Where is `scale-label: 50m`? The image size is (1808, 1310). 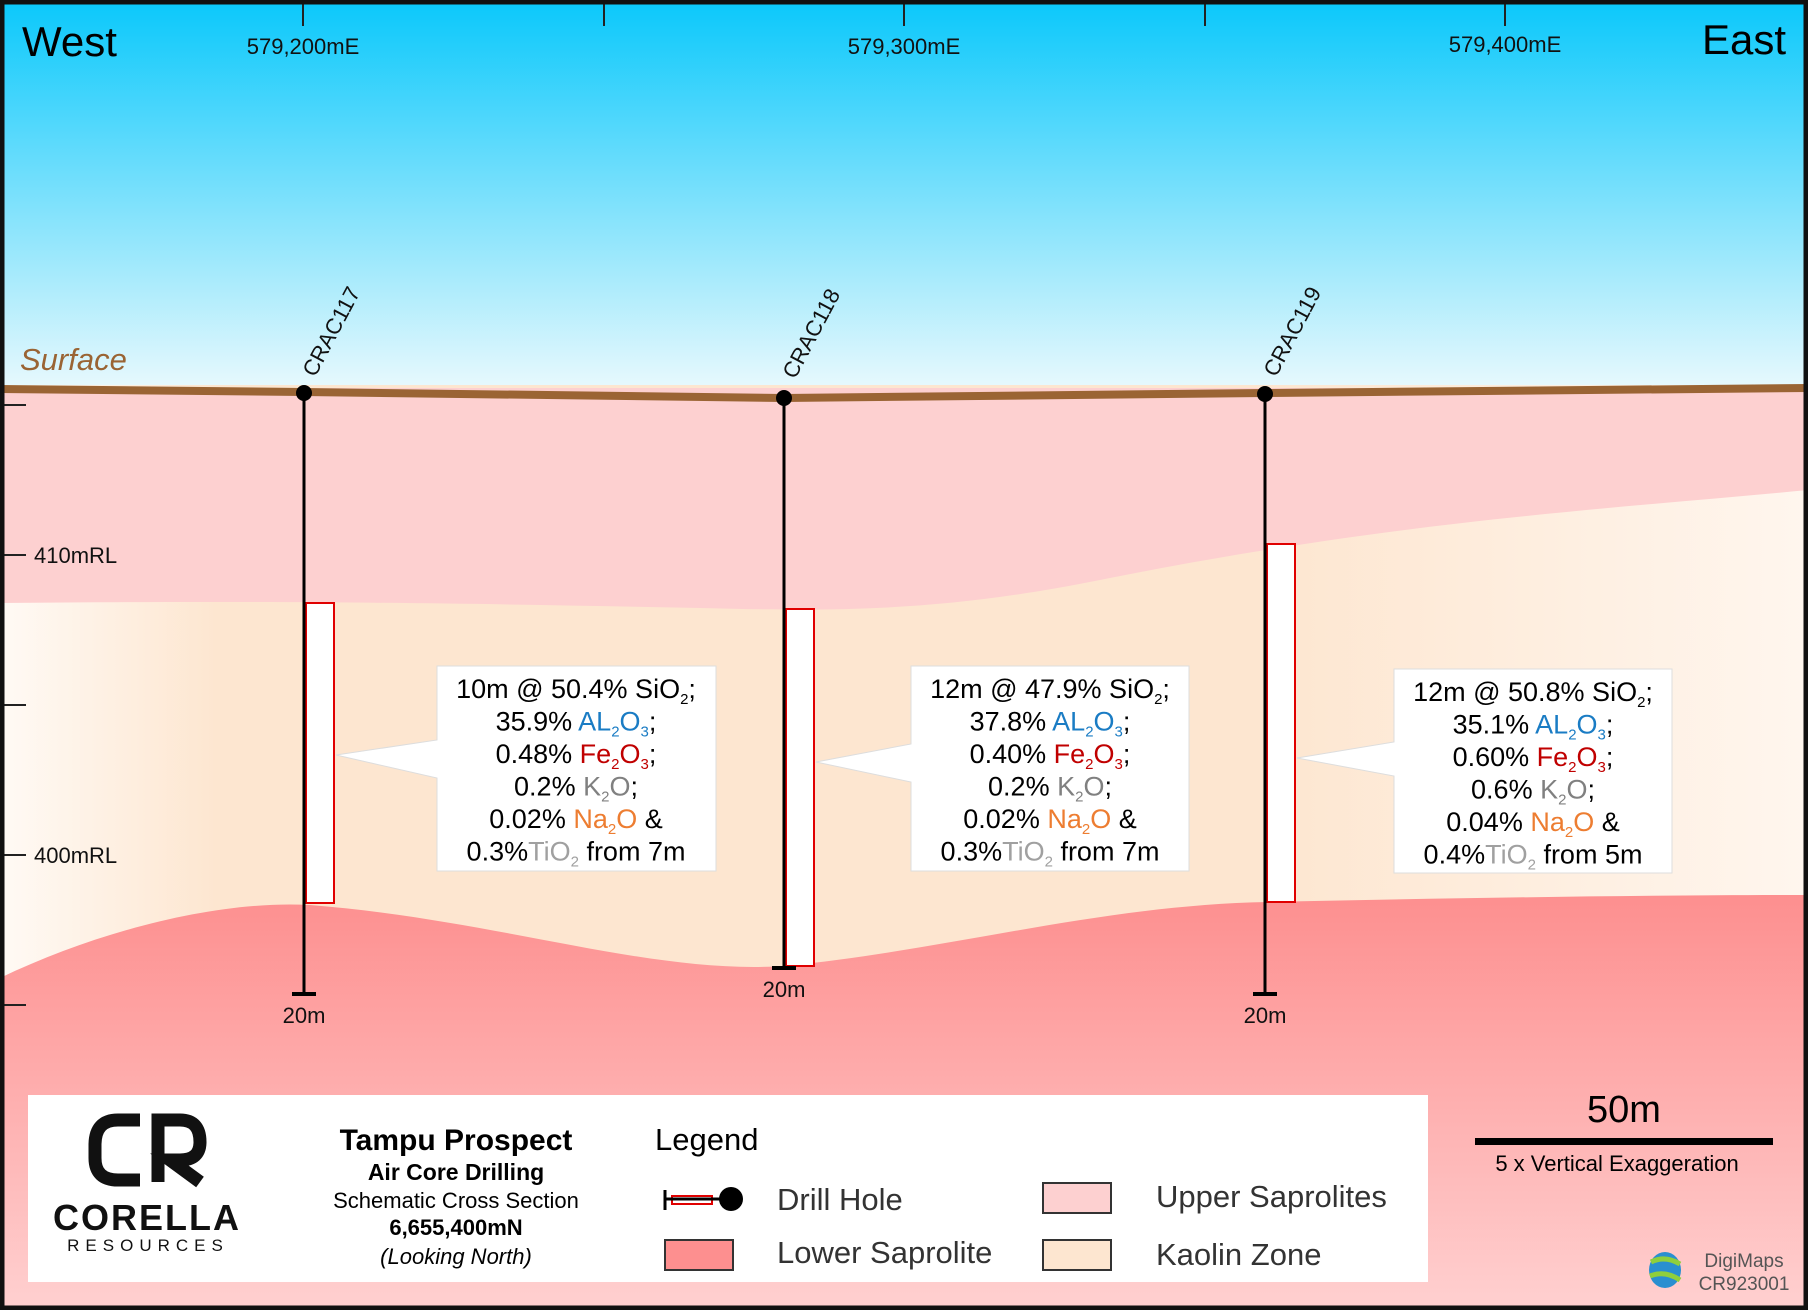
scale-label: 50m is located at coordinates (1624, 1110).